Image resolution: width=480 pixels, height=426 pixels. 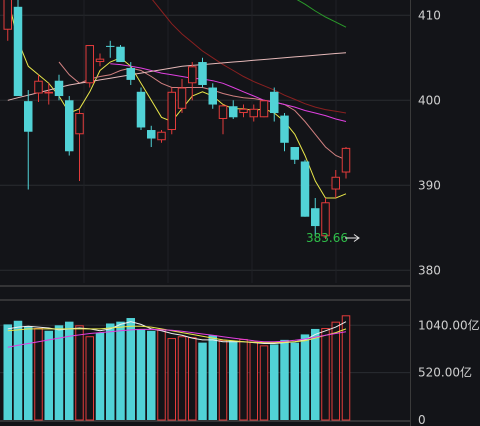 What do you see at coordinates (429, 100) in the screenshot?
I see `price-tick-label: 400` at bounding box center [429, 100].